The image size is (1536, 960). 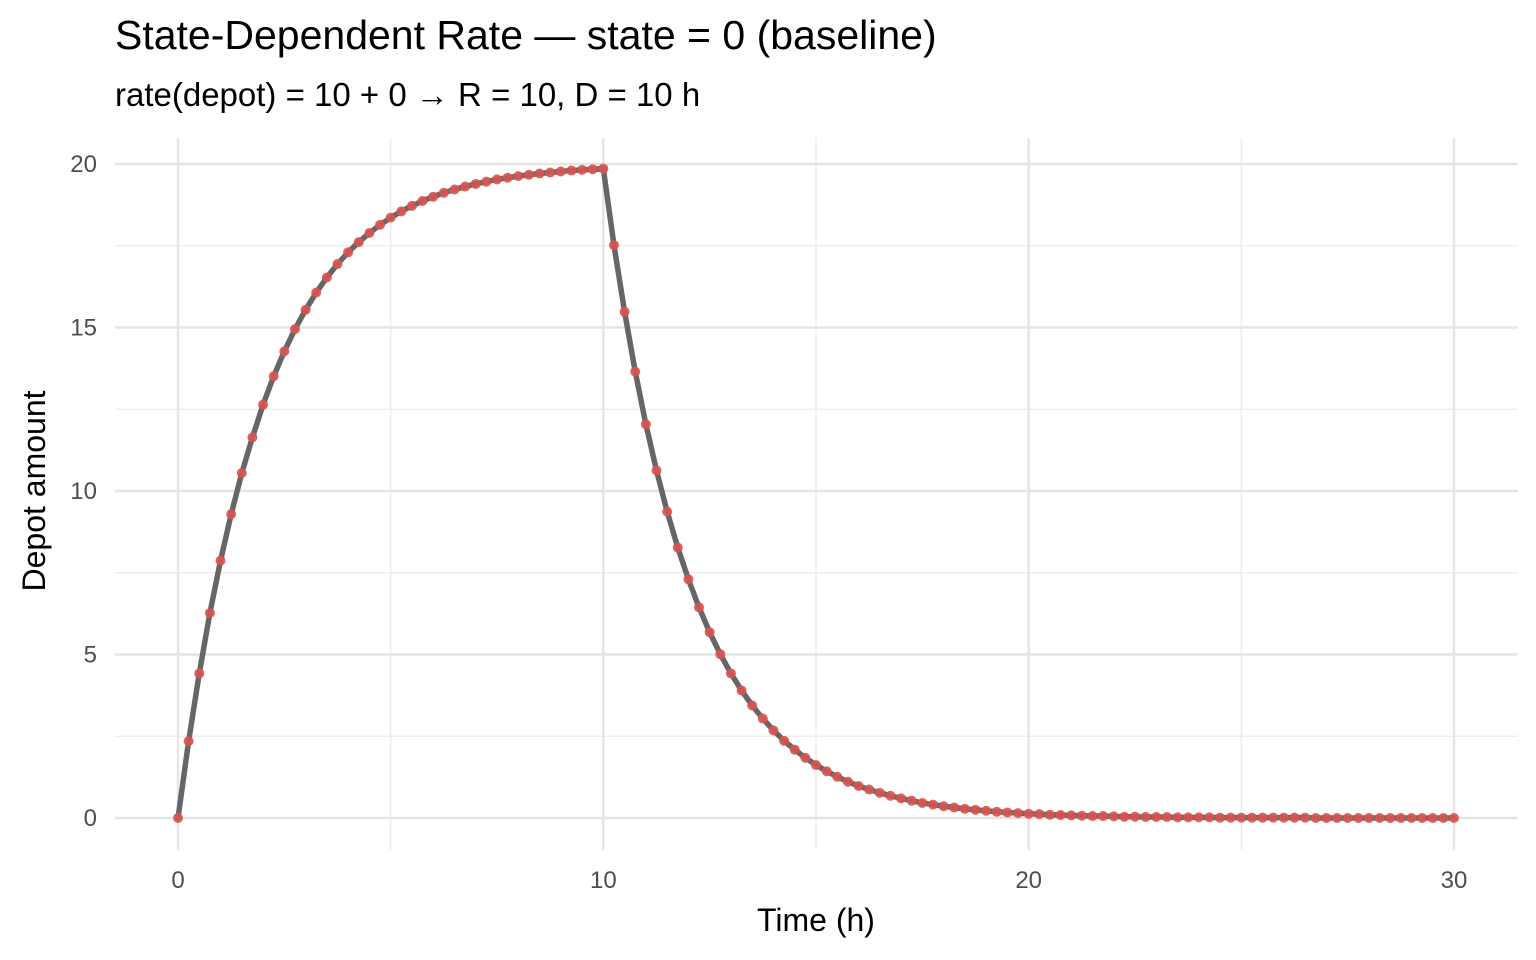 What do you see at coordinates (408, 94) in the screenshot?
I see `chart-subtitle: rate(depot) = 10 + 0 → R = 10, D = 10 h` at bounding box center [408, 94].